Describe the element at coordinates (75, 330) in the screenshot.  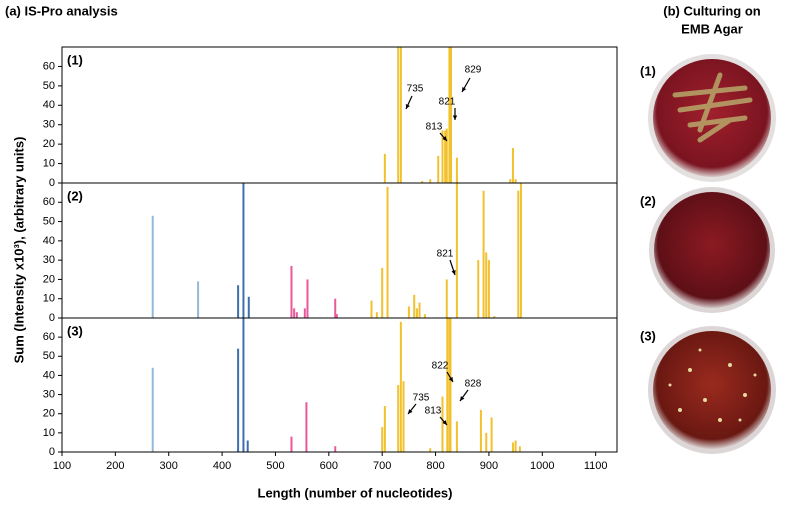
I see `panel-label: (3)` at that location.